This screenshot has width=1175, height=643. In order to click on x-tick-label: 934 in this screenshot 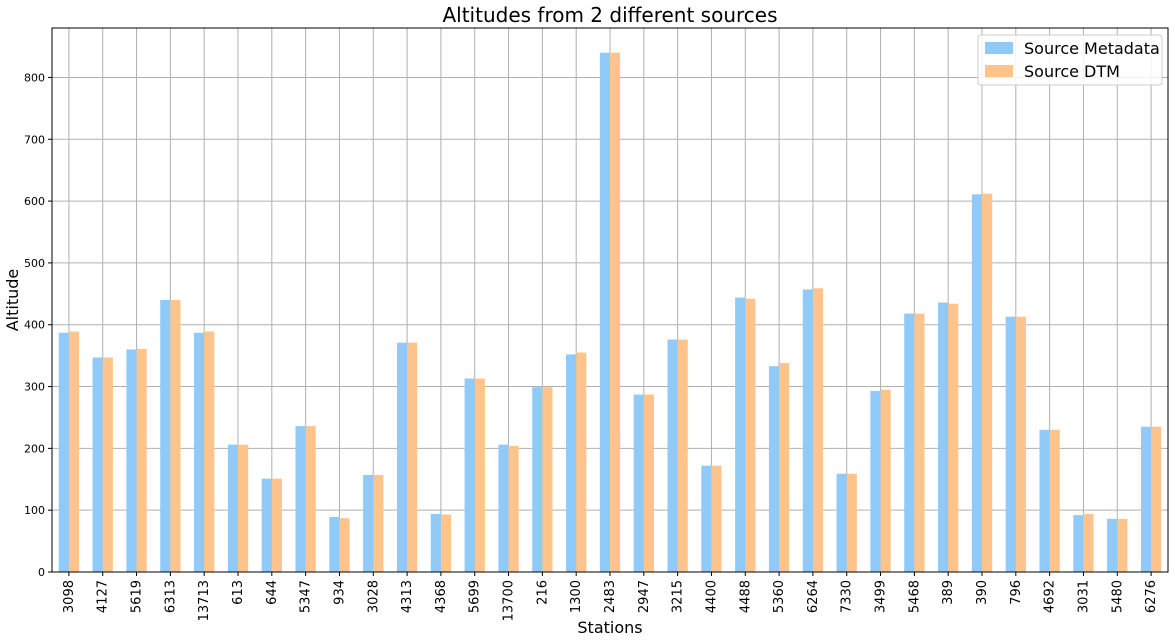, I will do `click(339, 592)`.